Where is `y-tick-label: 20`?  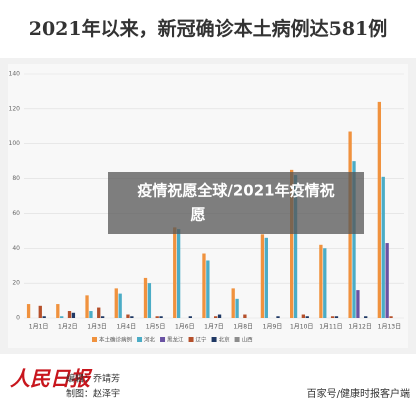 y-tick-label: 20 is located at coordinates (16, 283).